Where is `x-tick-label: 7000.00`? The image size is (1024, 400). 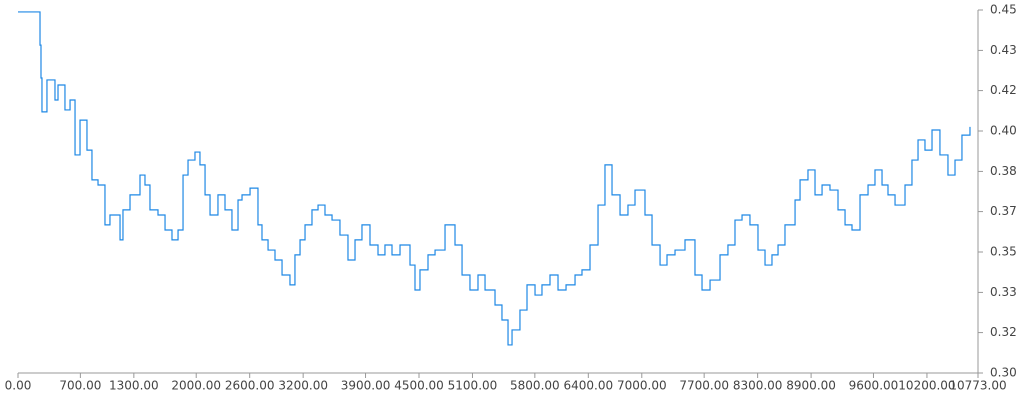
x-tick-label: 7000.00 is located at coordinates (642, 386).